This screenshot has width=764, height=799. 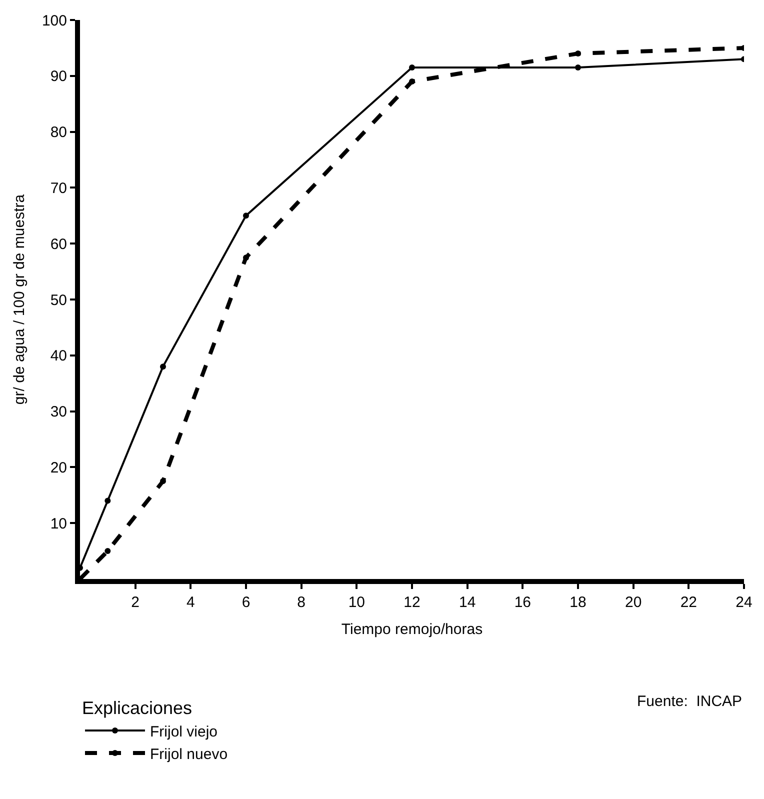 What do you see at coordinates (58, 356) in the screenshot?
I see `y-tick-label: 40` at bounding box center [58, 356].